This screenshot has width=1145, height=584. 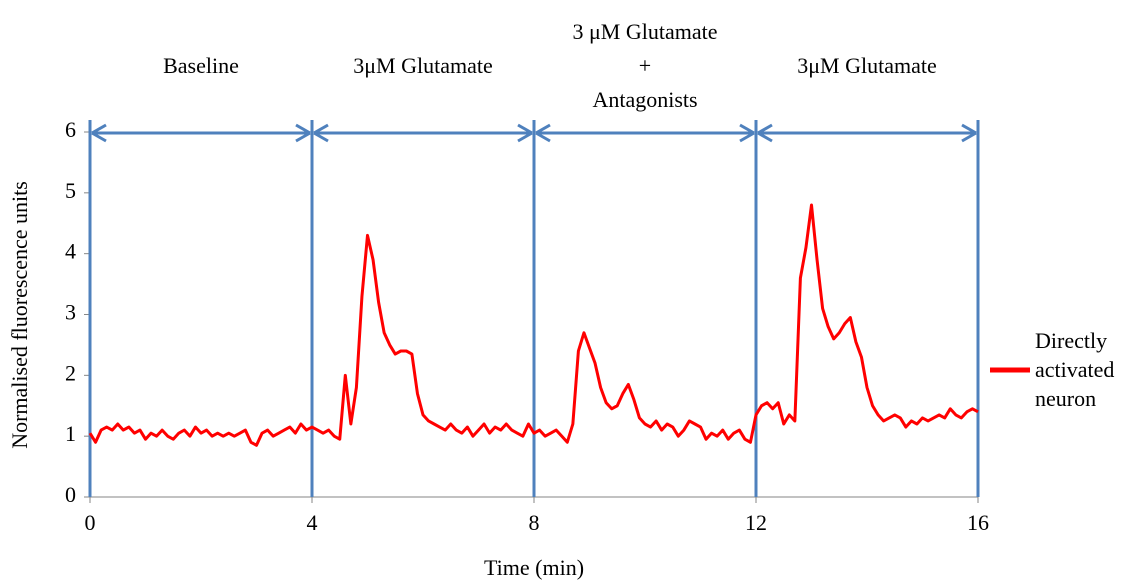 I want to click on phase-label: Baseline, so click(x=201, y=65).